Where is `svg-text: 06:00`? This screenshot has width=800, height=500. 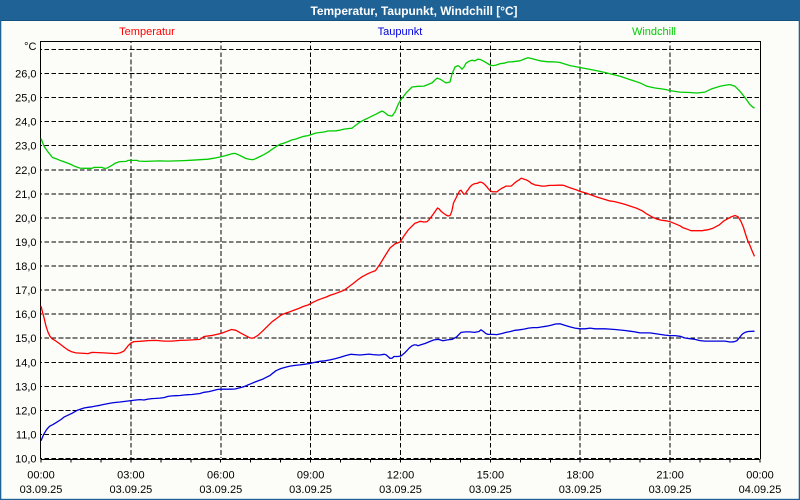 svg-text: 06:00 is located at coordinates (221, 476).